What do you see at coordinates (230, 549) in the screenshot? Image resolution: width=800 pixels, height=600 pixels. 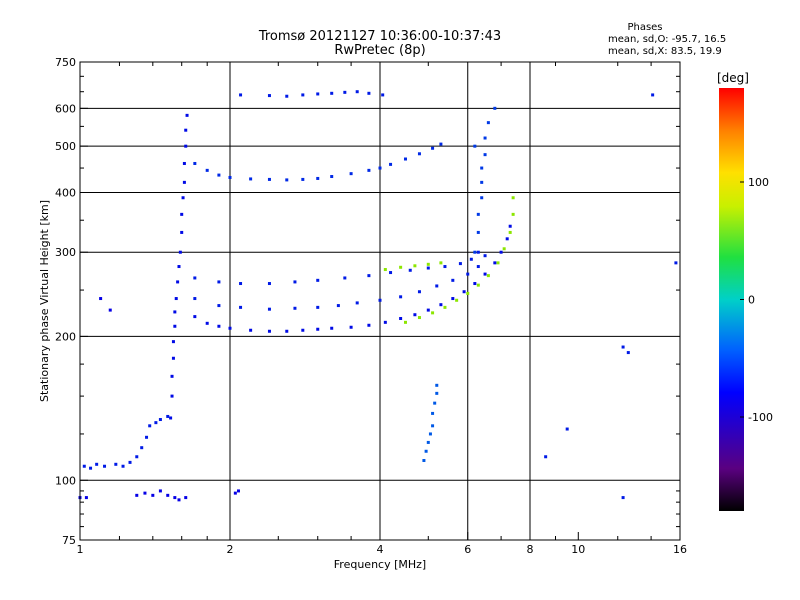 I see `x-tick-label: 2` at bounding box center [230, 549].